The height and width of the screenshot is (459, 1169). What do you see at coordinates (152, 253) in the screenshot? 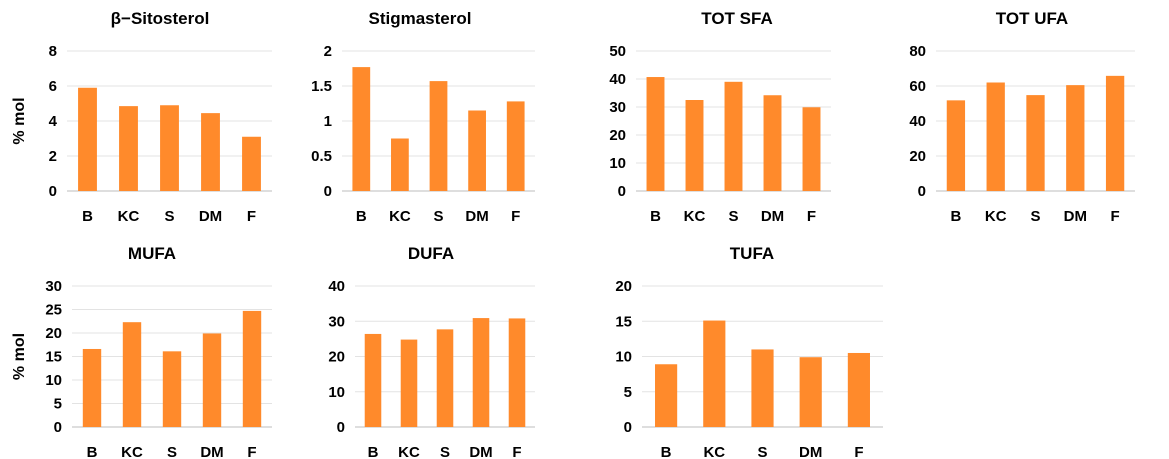
I see `chart-title: MUFA` at bounding box center [152, 253].